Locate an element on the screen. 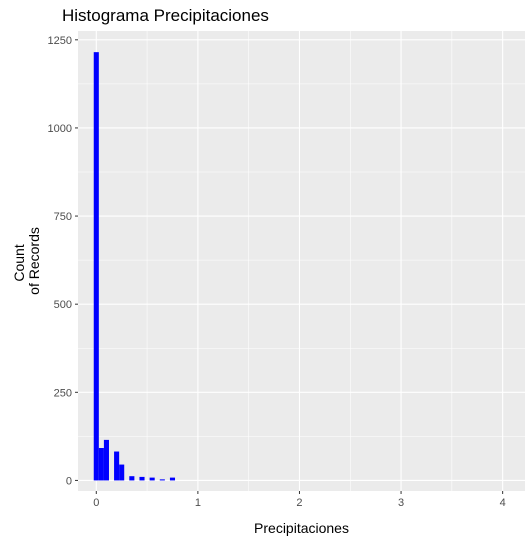  x-axis: 0 1 2 3 4 is located at coordinates (299, 500).